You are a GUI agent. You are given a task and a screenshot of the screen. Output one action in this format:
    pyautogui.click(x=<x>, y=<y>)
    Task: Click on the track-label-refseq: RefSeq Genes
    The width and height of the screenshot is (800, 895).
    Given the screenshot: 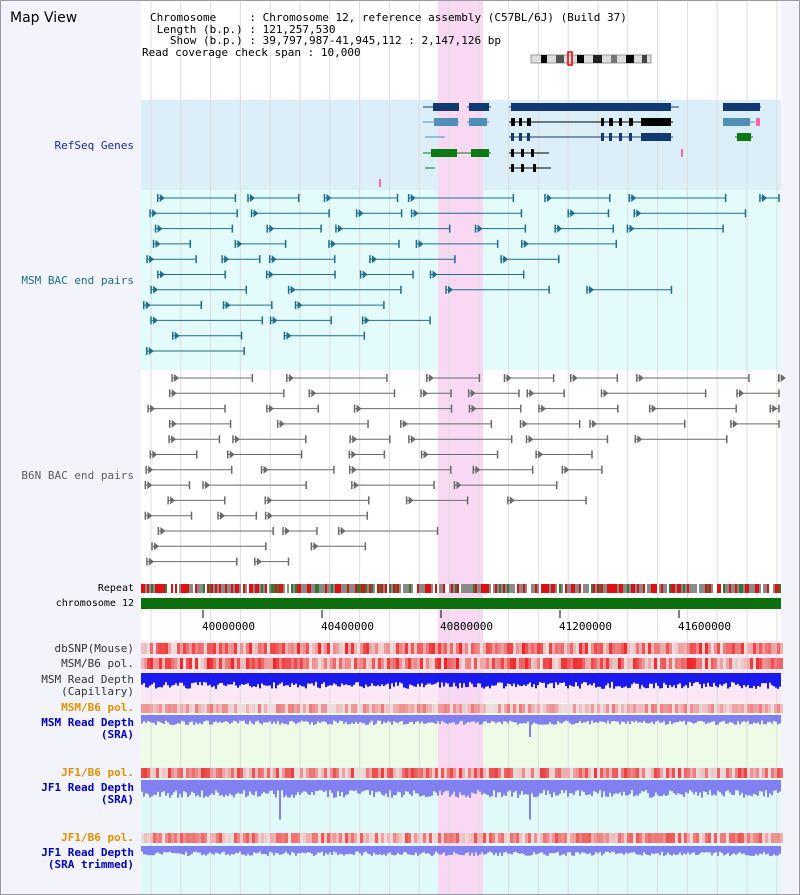 What is the action you would take?
    pyautogui.click(x=94, y=145)
    